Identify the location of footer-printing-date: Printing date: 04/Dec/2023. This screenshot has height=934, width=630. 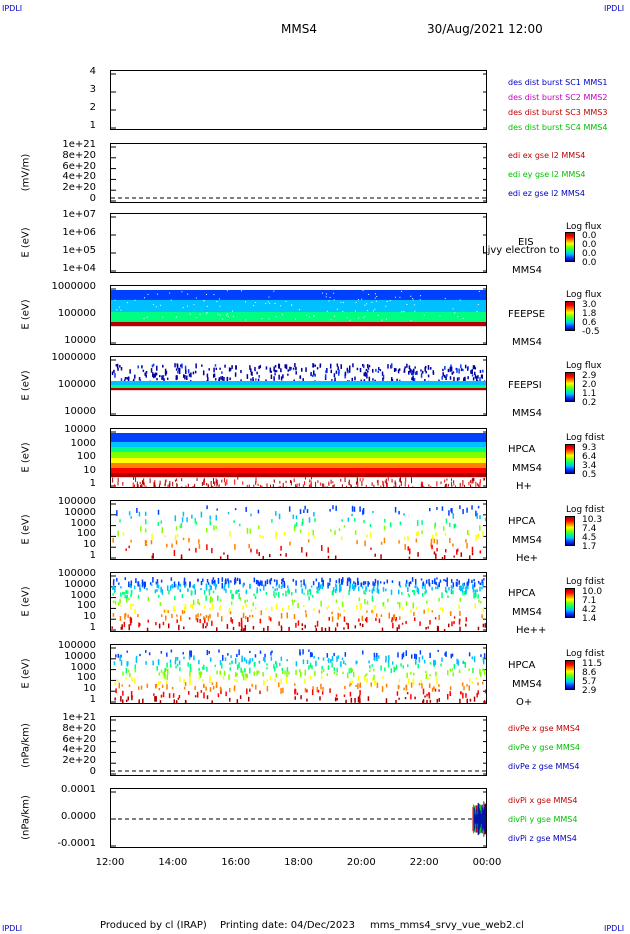
(288, 925).